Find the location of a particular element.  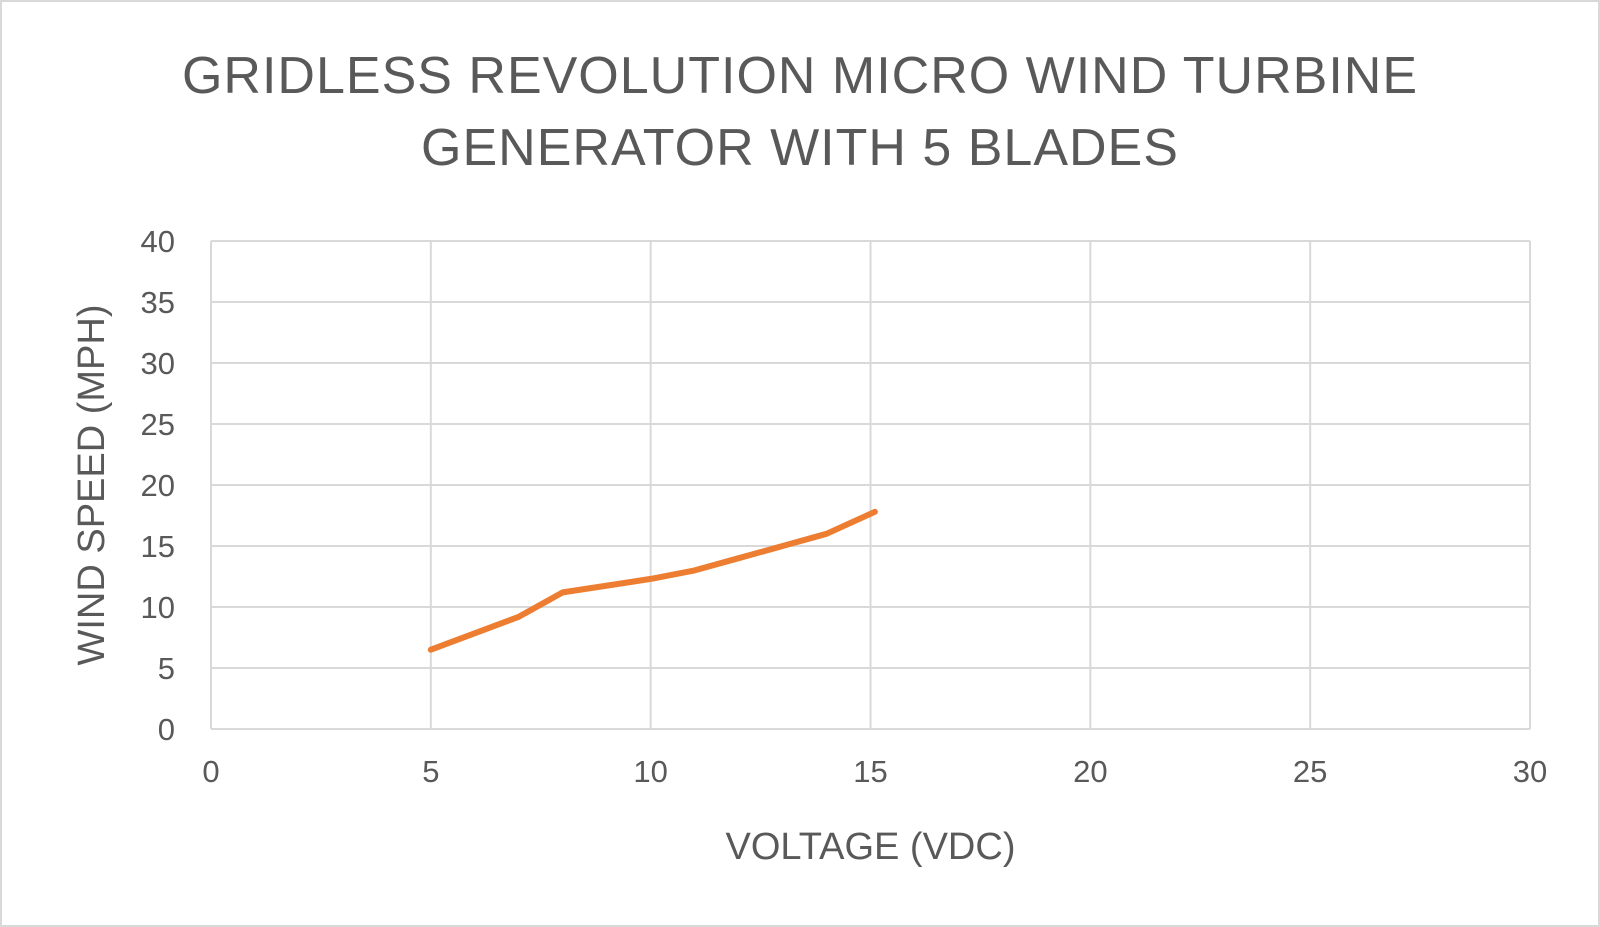

y-tick-label: 30 is located at coordinates (158, 363).